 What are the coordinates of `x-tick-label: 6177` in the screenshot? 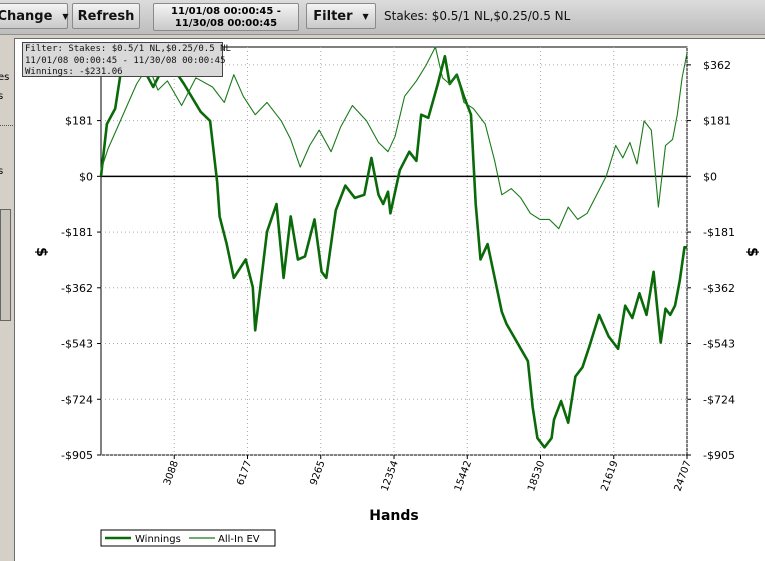 It's located at (244, 473).